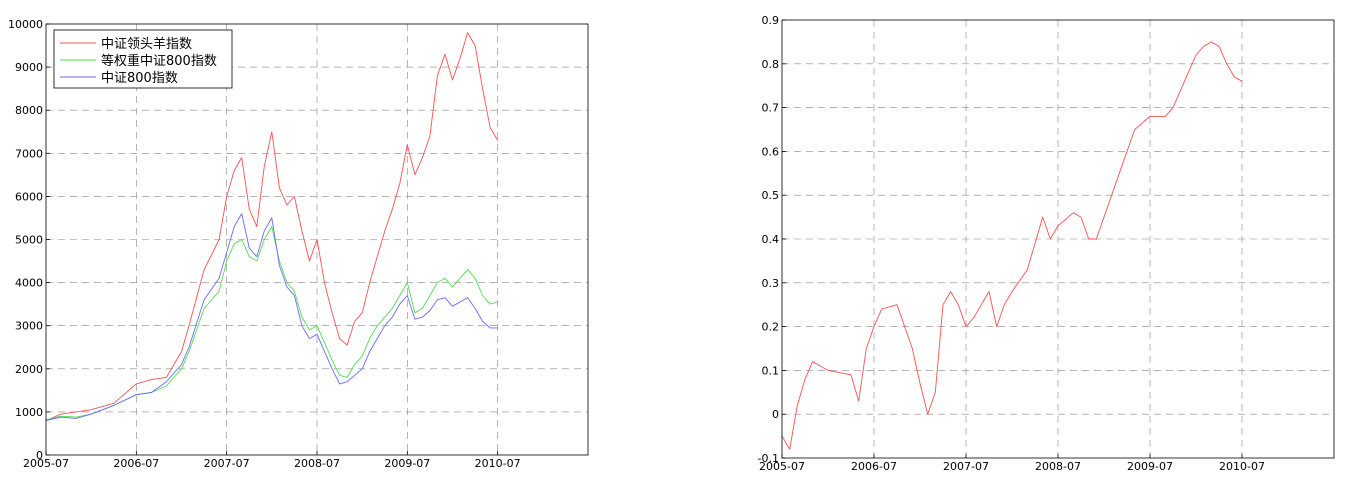  Describe the element at coordinates (139, 78) in the screenshot. I see `legend-label: 中证800指数` at that location.